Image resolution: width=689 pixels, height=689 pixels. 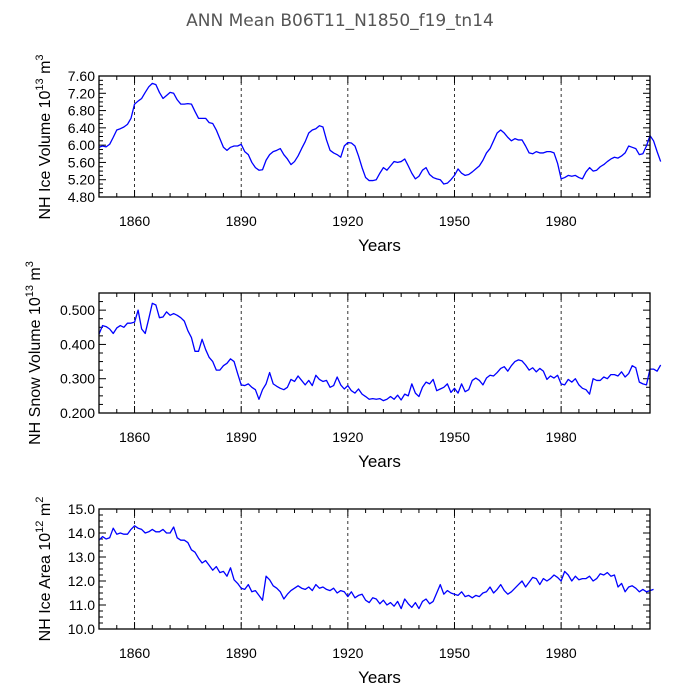 I want to click on y-tick-label: 14.0, so click(x=81, y=533).